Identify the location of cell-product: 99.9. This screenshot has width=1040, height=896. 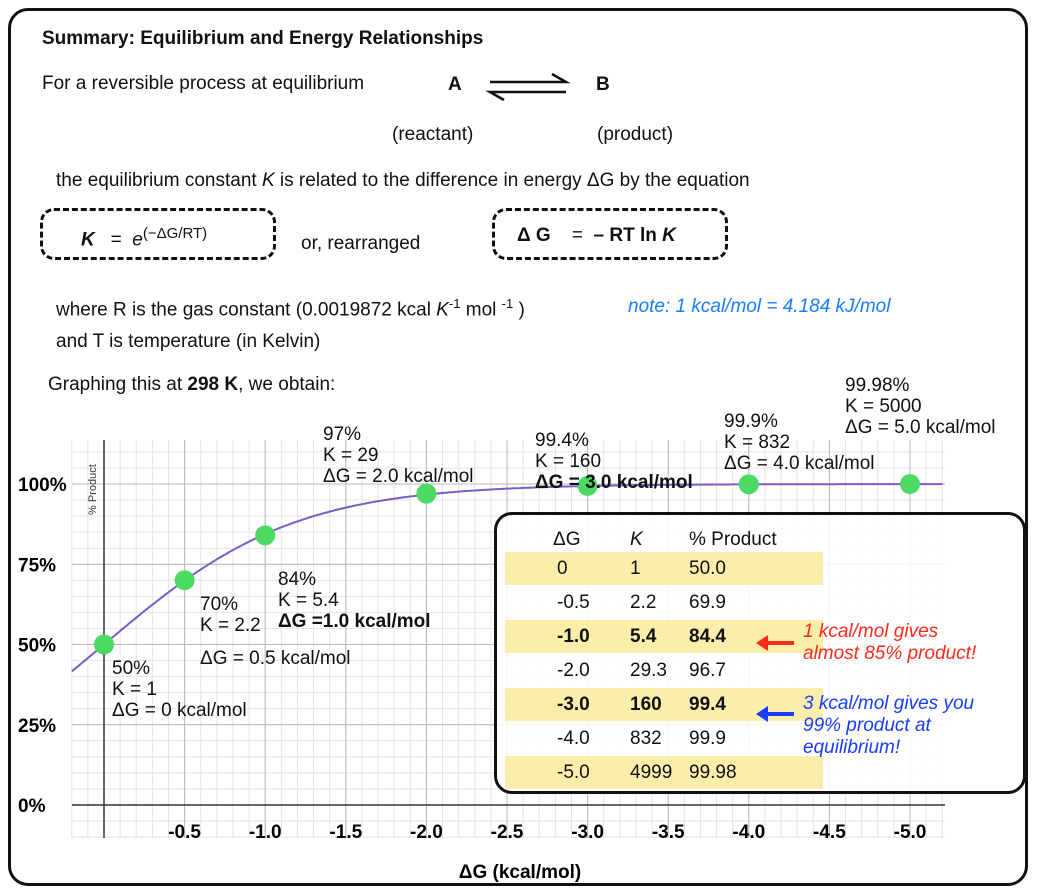
(707, 738).